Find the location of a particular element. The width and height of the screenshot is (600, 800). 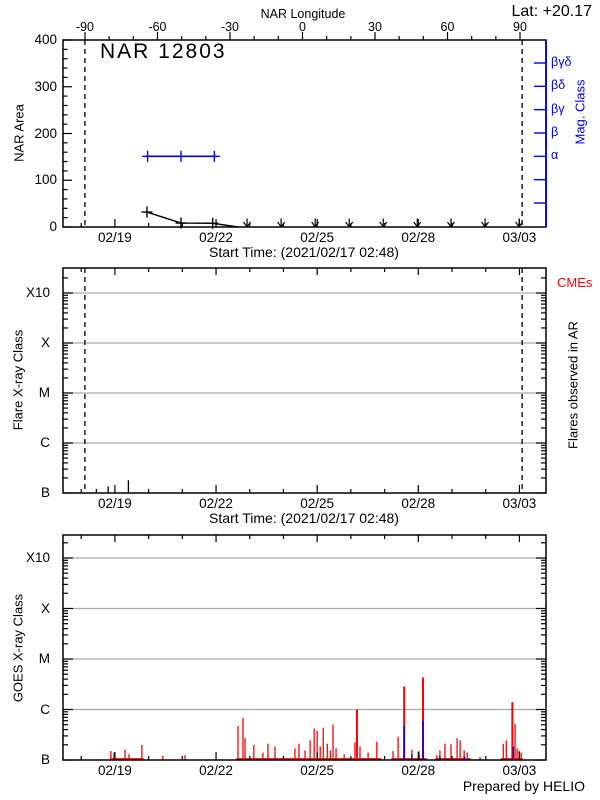

mag-class-tick-label: βδ is located at coordinates (558, 85).